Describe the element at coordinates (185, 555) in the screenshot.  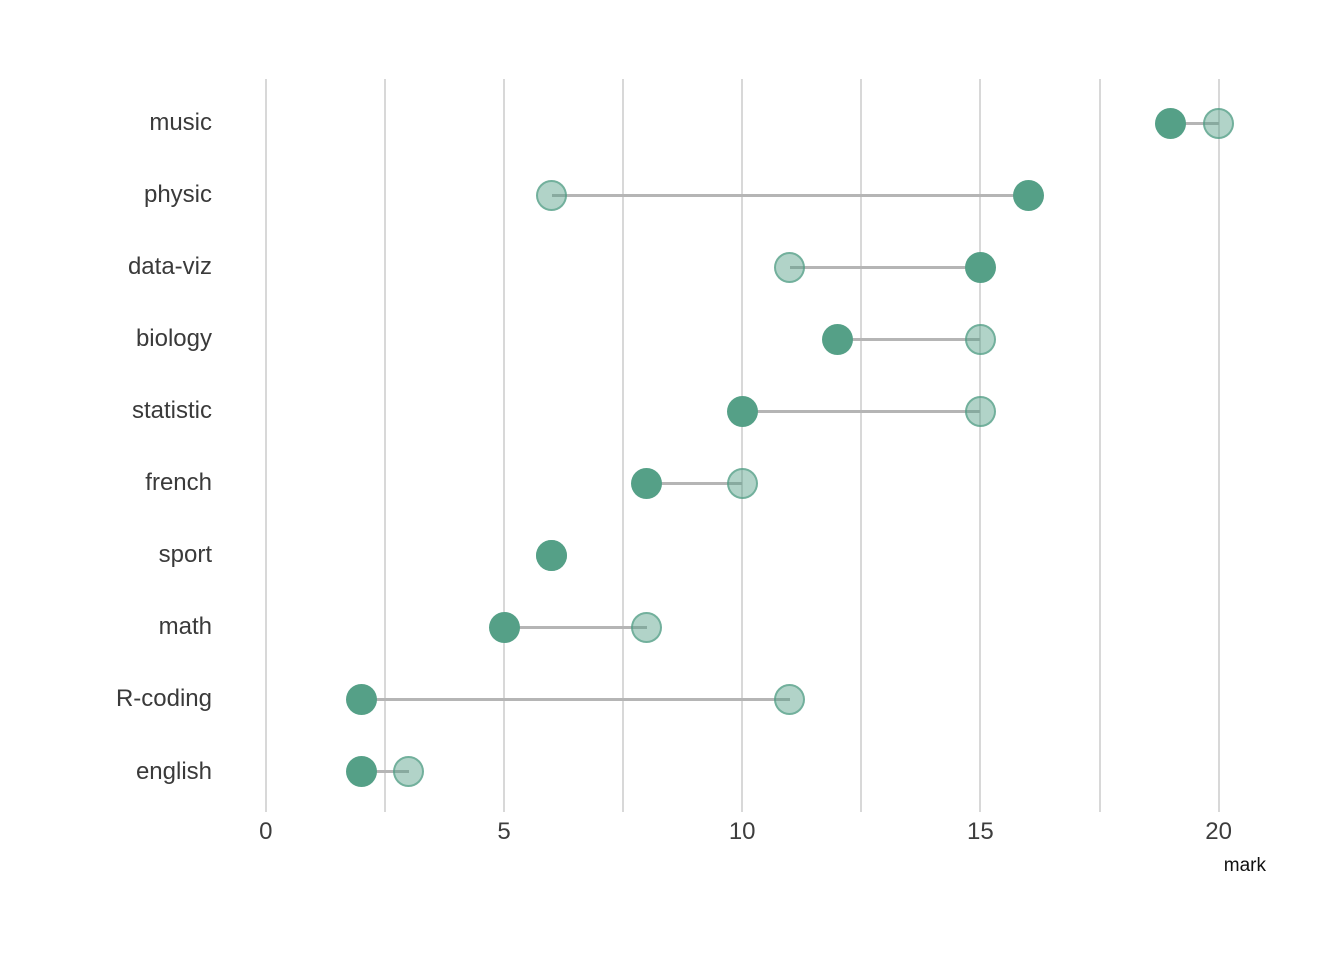
I see `category-label: sport` at that location.